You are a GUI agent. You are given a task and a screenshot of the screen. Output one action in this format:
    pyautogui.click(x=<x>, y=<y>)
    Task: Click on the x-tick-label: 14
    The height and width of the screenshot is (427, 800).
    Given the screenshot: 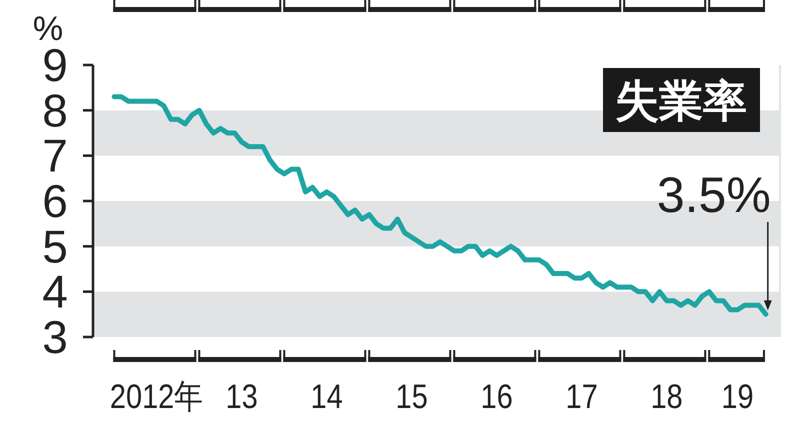 What is the action you would take?
    pyautogui.click(x=326, y=396)
    